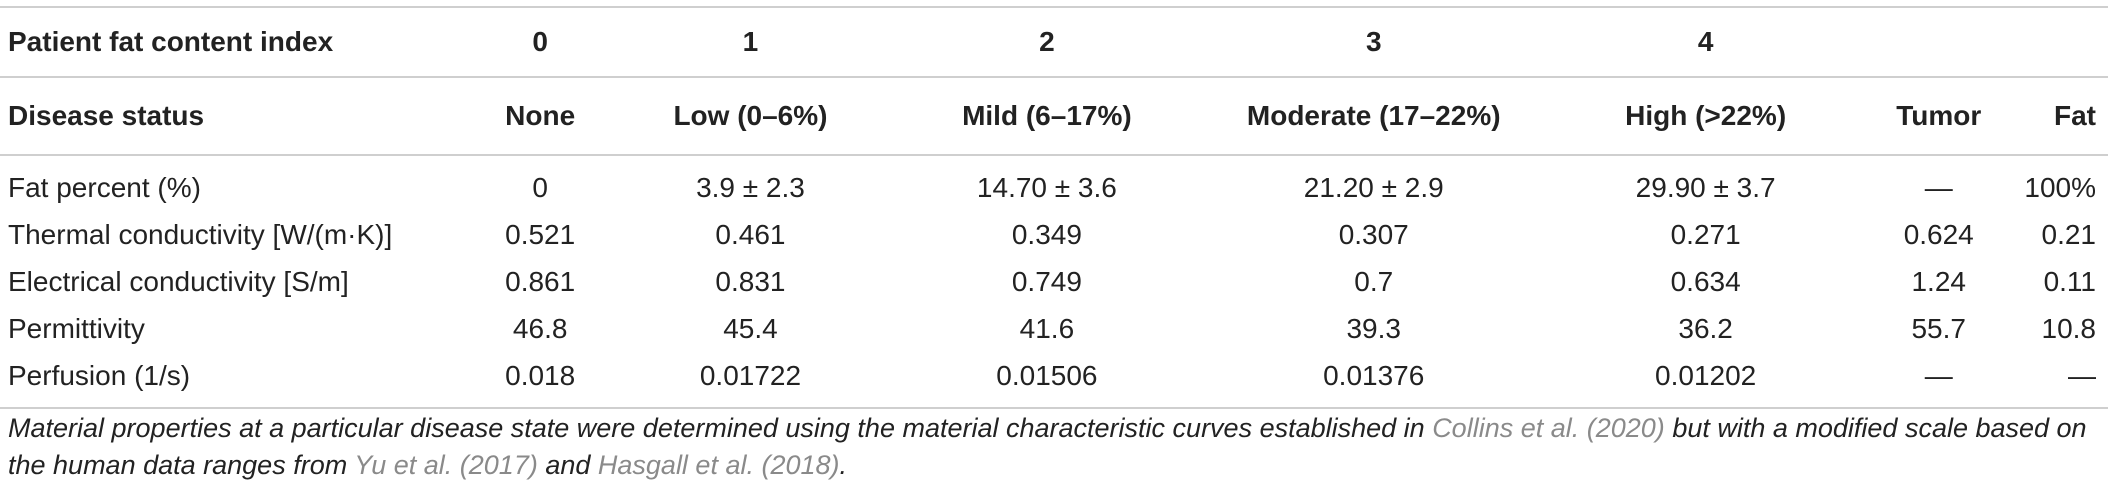  I want to click on header-cell: Disease status, so click(237, 116).